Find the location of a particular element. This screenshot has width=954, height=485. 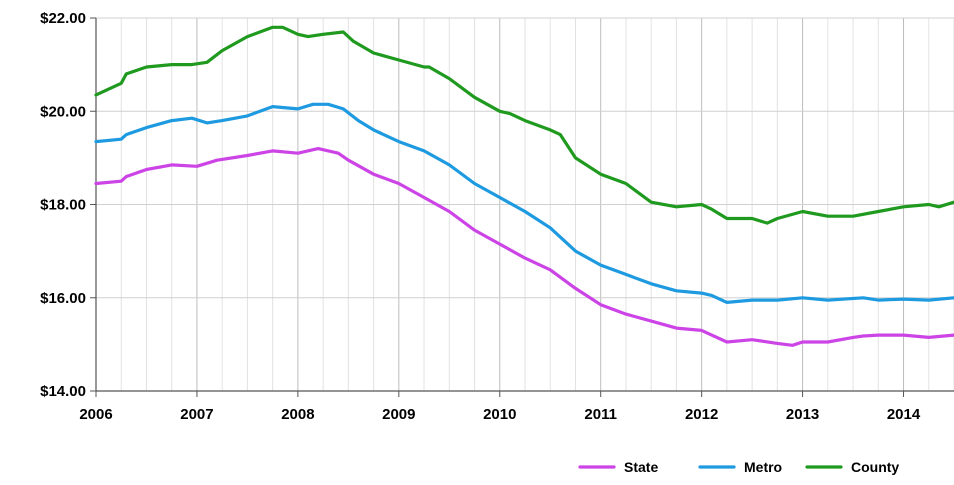

x-axis-tick-labels: 2006 2007 2008 2009 2010 2011 2012 2013 2014 is located at coordinates (500, 414).